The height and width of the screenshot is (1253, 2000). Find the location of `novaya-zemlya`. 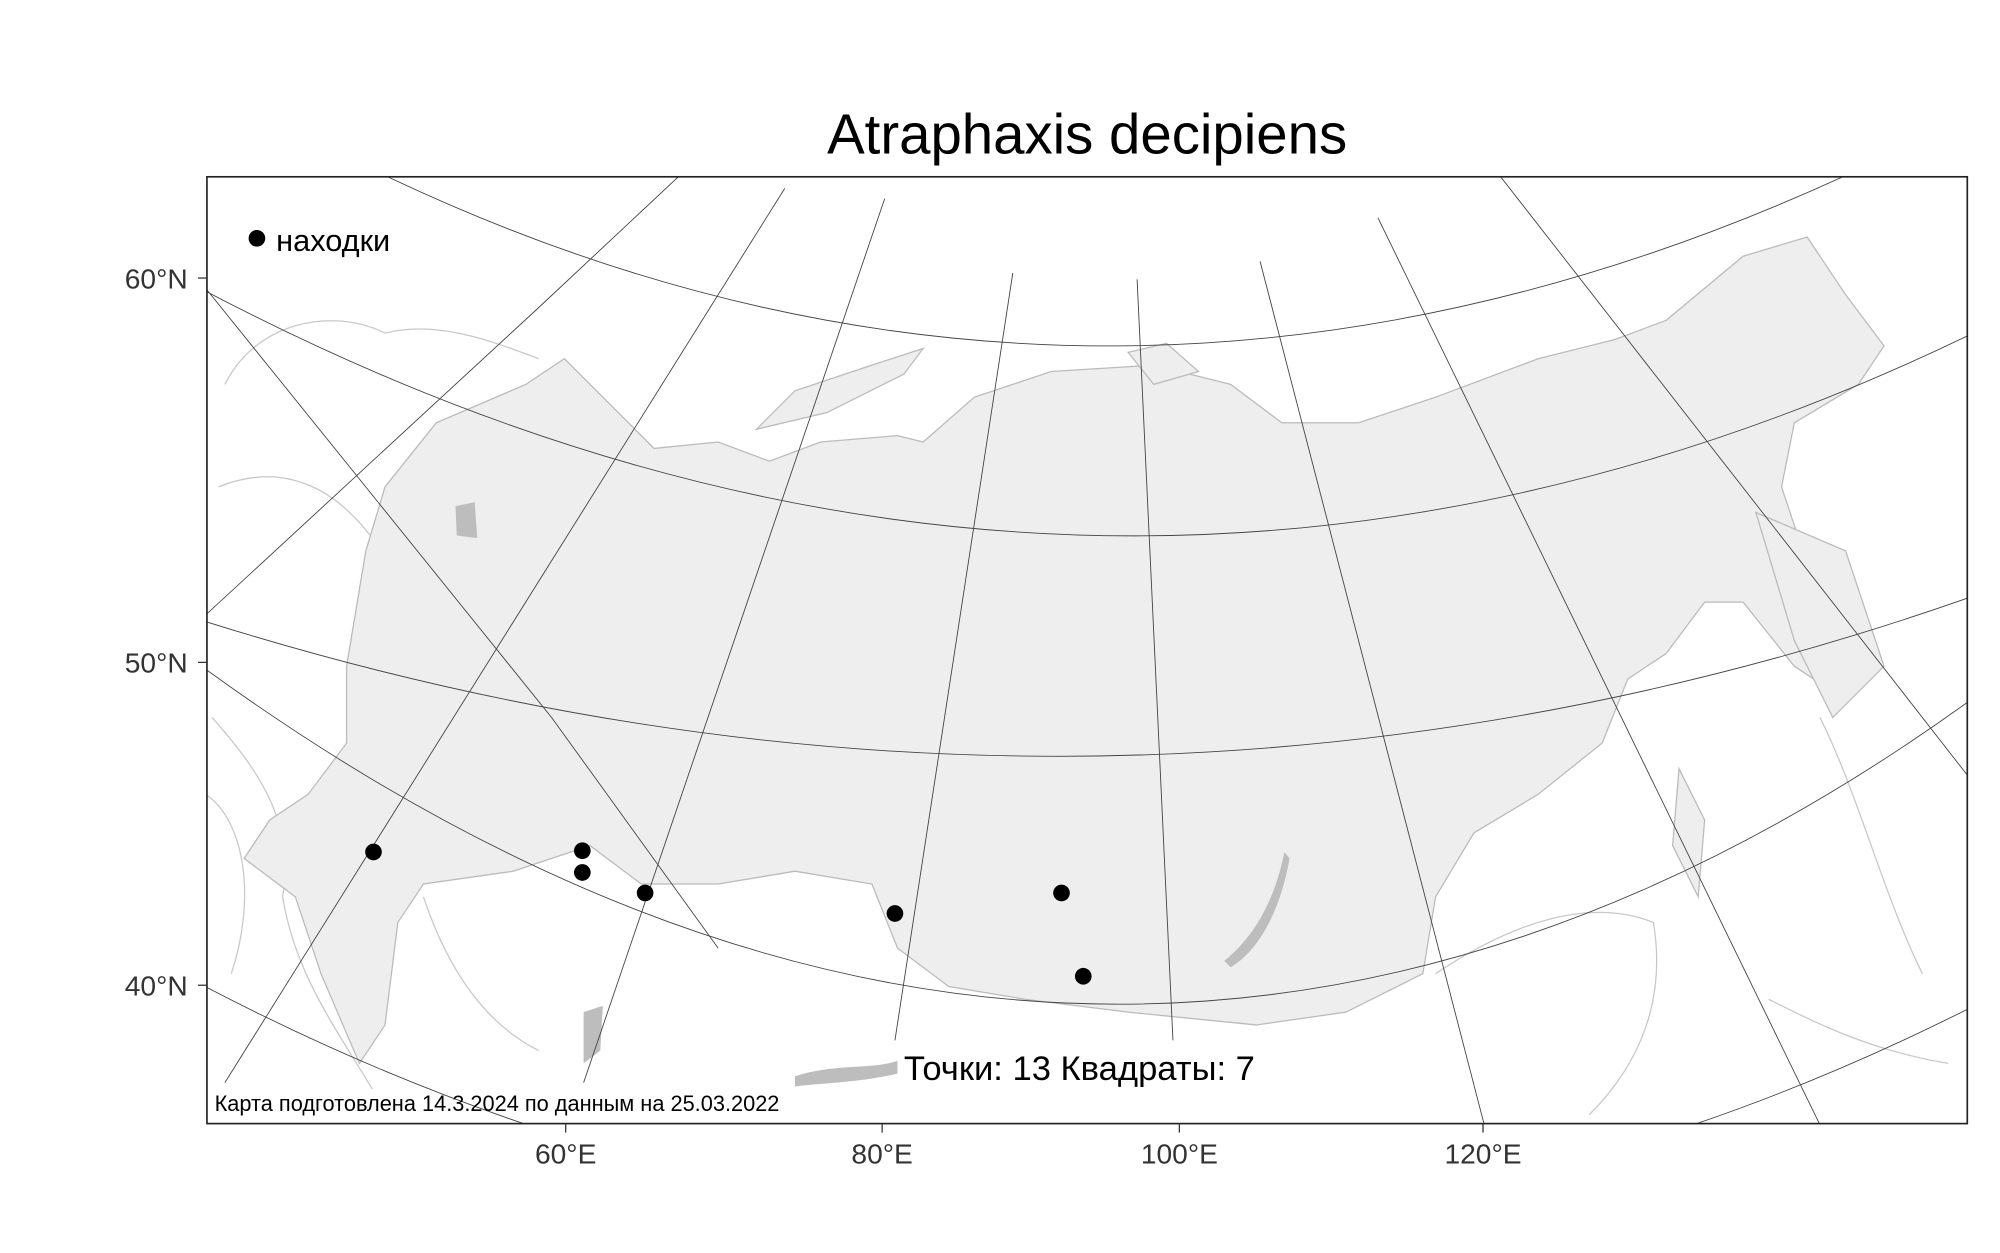

novaya-zemlya is located at coordinates (839, 389).